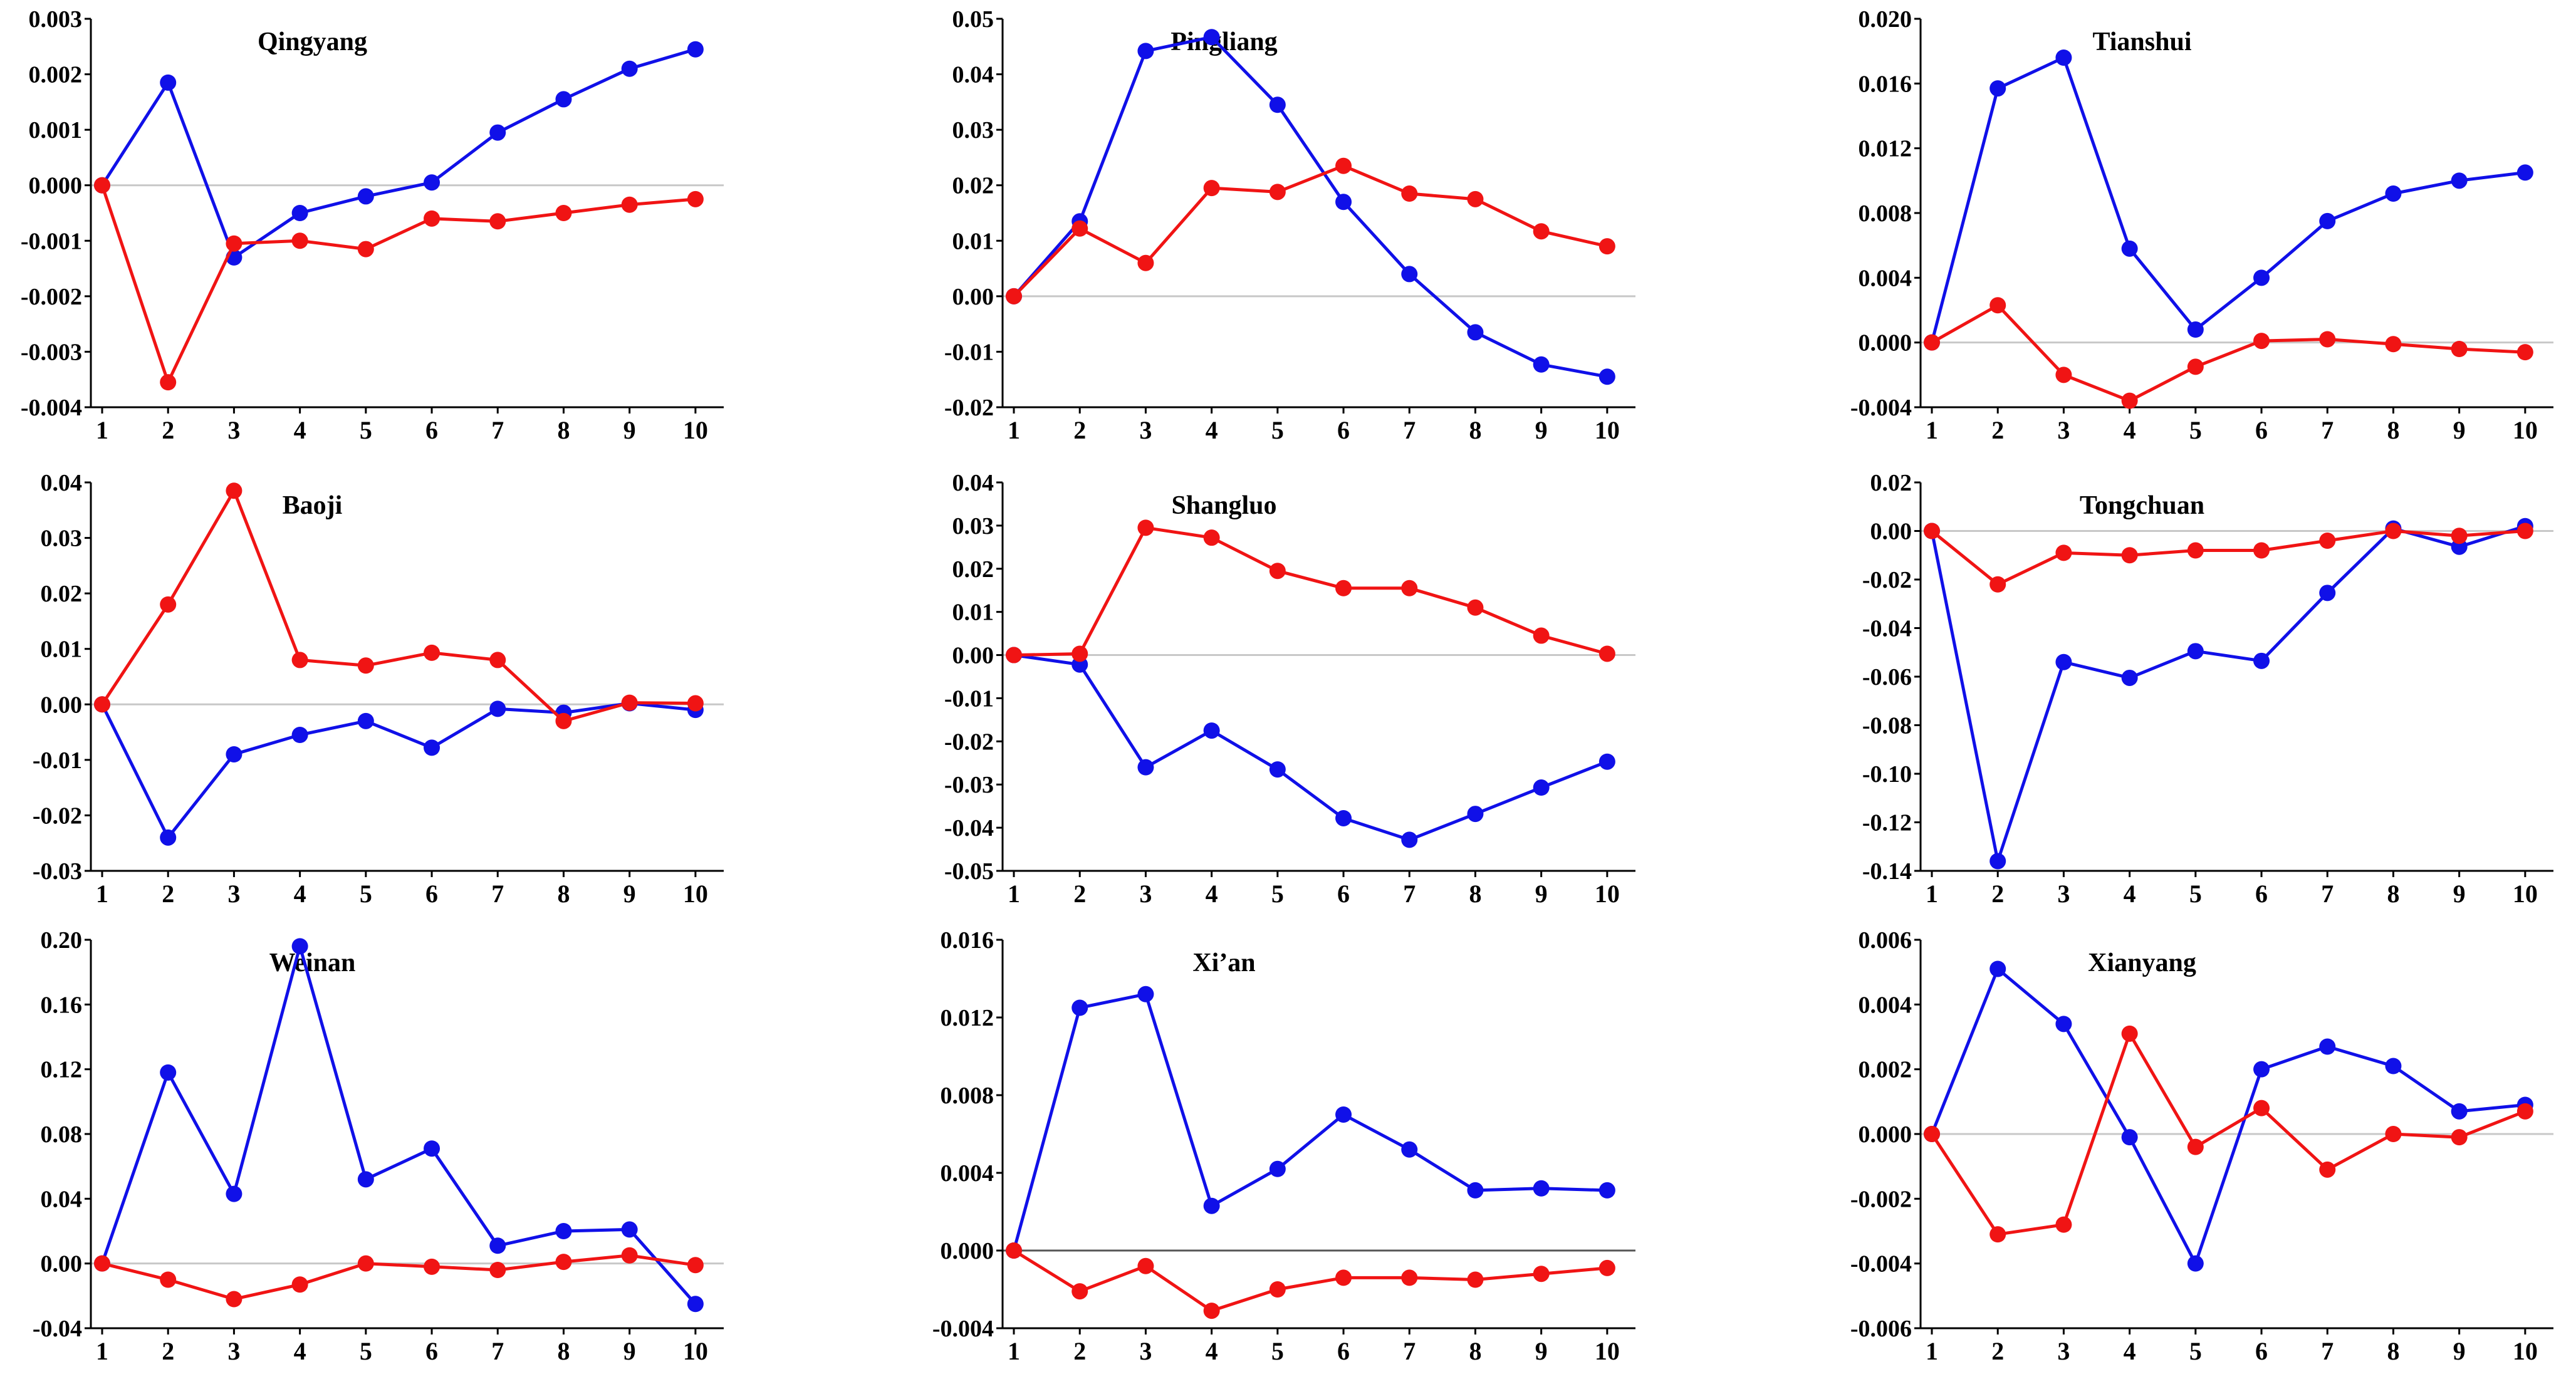 This screenshot has width=2576, height=1389. What do you see at coordinates (1014, 430) in the screenshot?
I see `x-tick-label: 1` at bounding box center [1014, 430].